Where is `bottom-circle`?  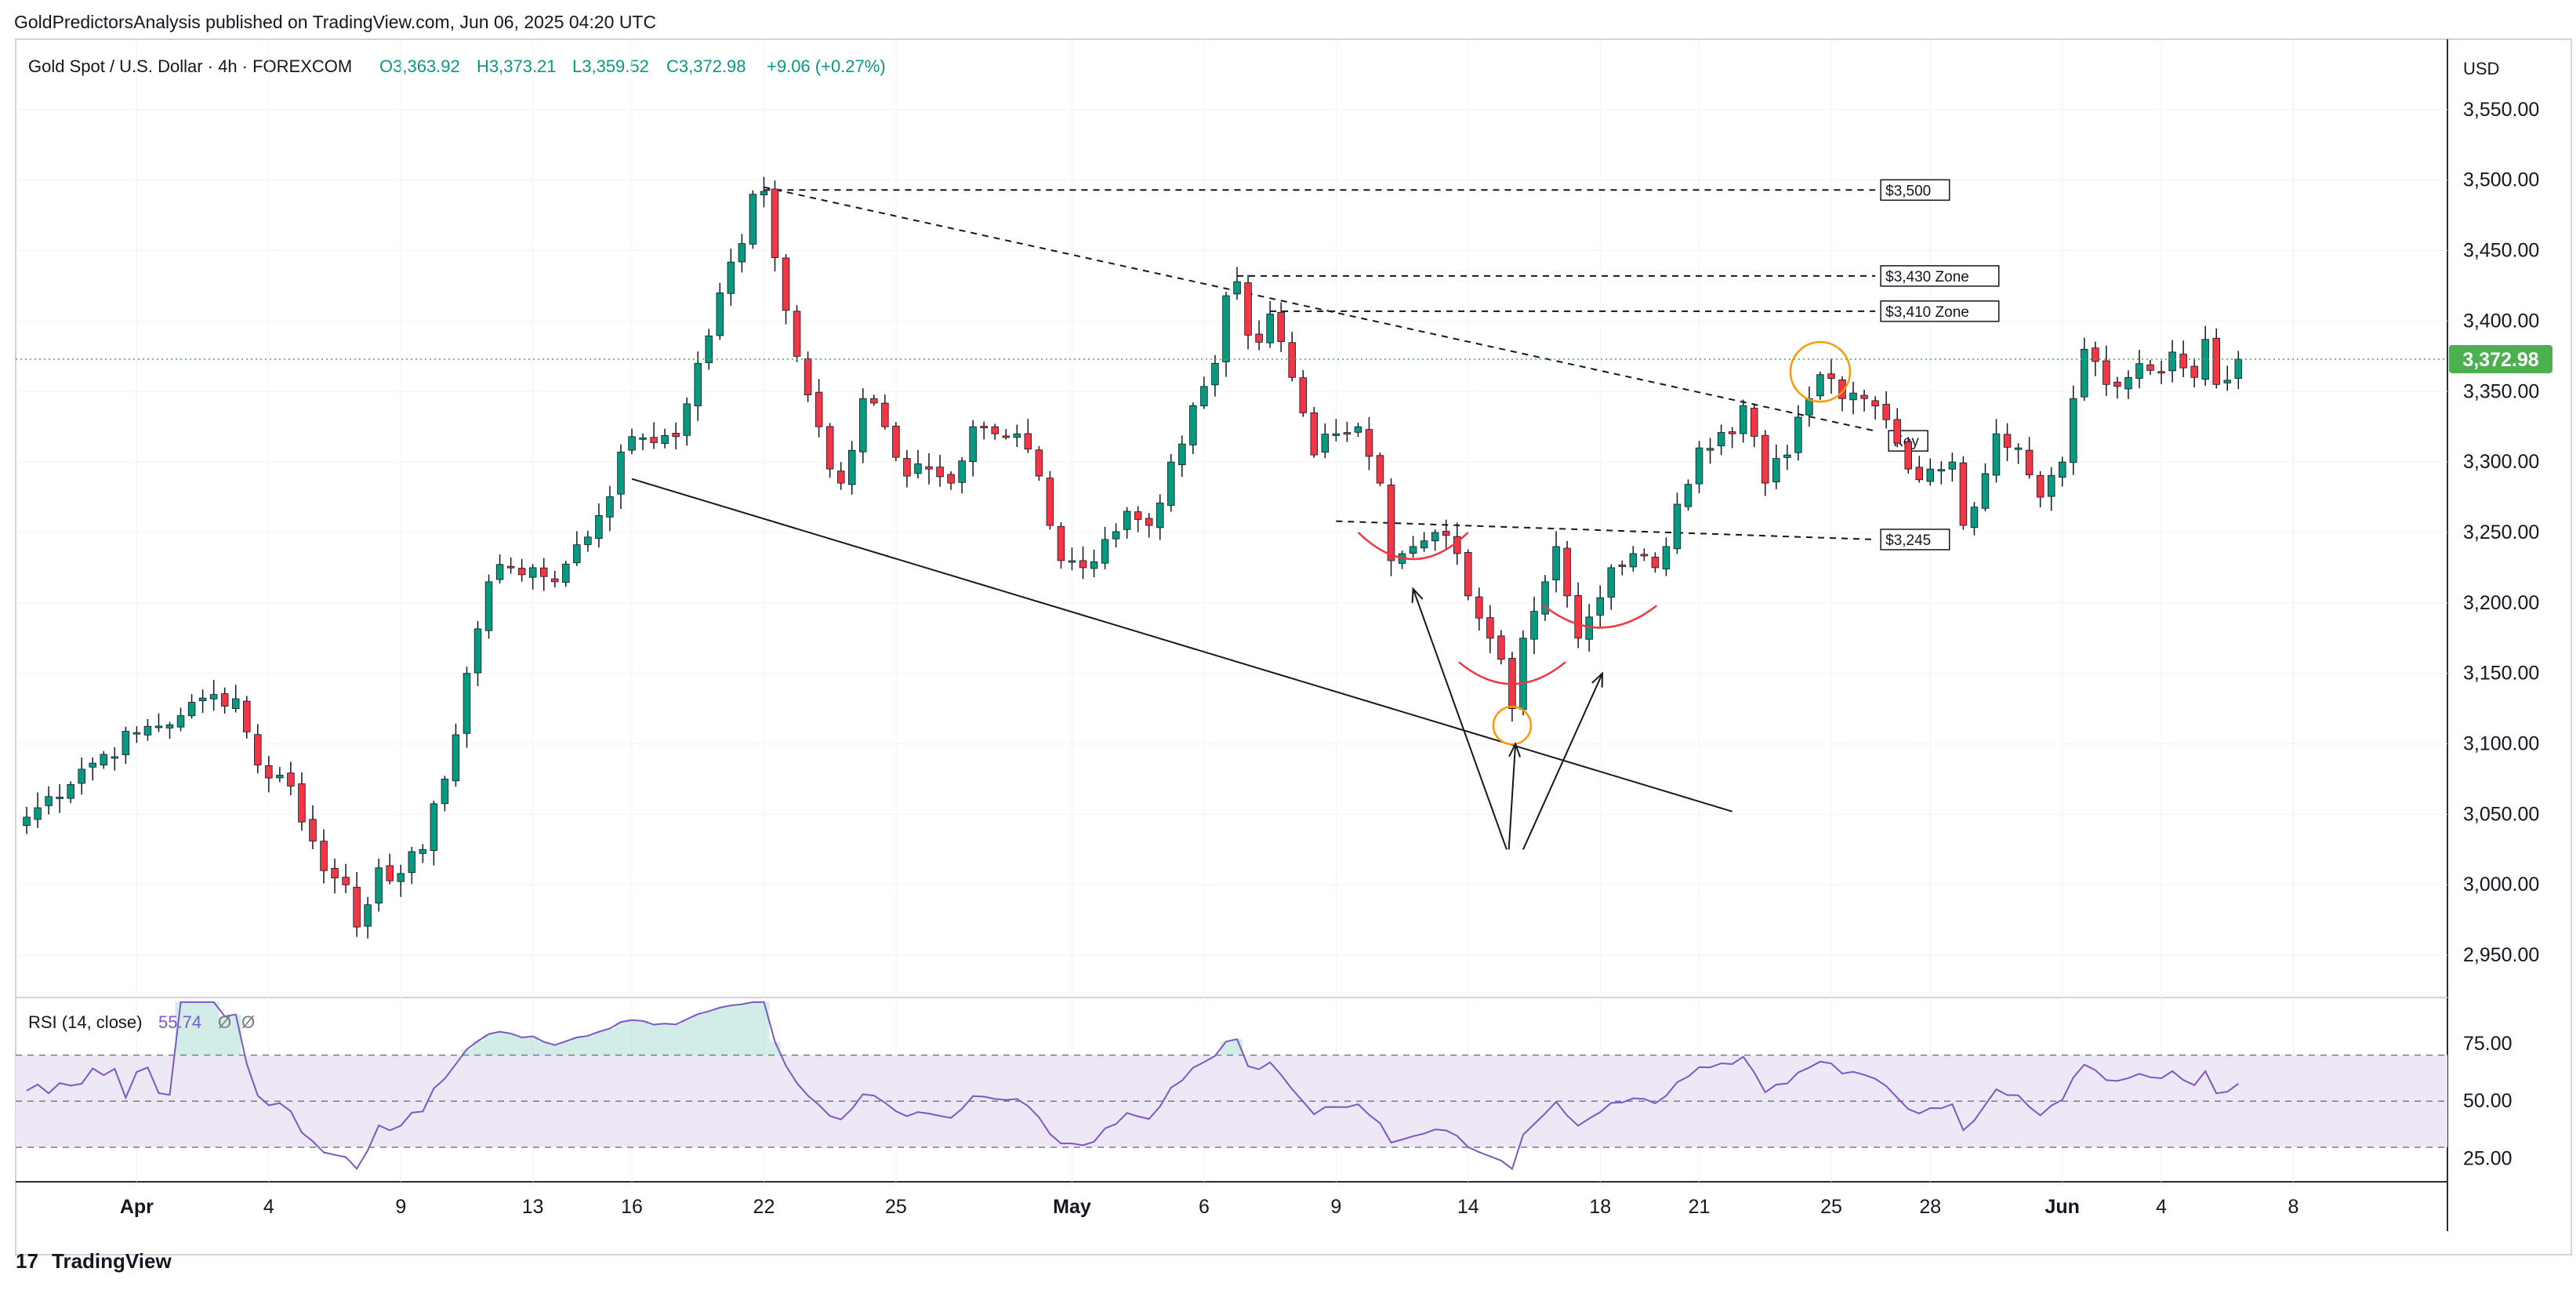 bottom-circle is located at coordinates (1512, 726).